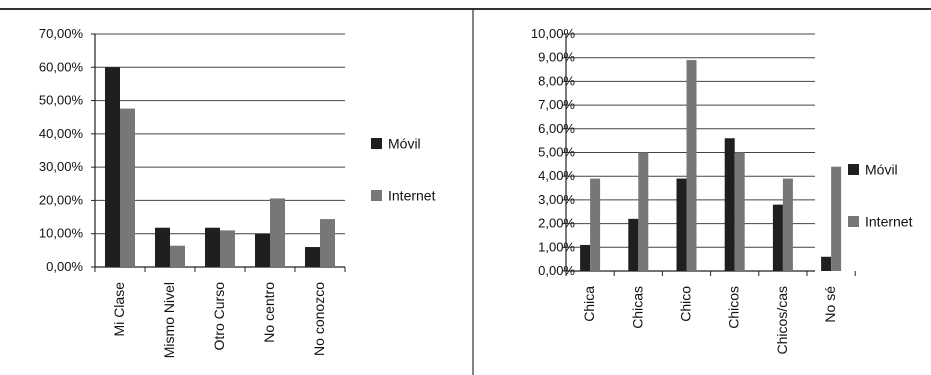 The height and width of the screenshot is (375, 931). Describe the element at coordinates (556, 80) in the screenshot. I see `y-tick-label: 8,00%` at that location.